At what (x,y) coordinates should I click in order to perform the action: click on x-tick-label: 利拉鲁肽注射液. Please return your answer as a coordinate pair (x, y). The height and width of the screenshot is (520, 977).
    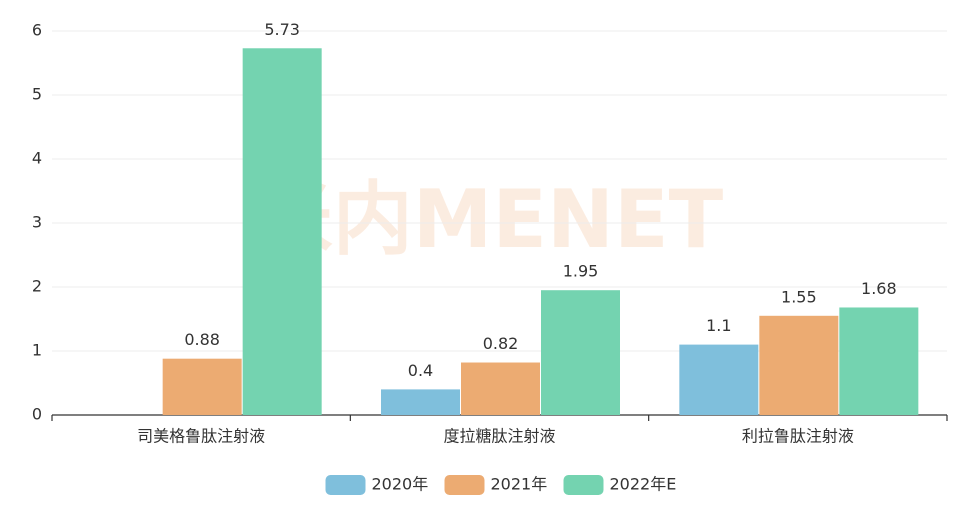
    Looking at the image, I should click on (798, 436).